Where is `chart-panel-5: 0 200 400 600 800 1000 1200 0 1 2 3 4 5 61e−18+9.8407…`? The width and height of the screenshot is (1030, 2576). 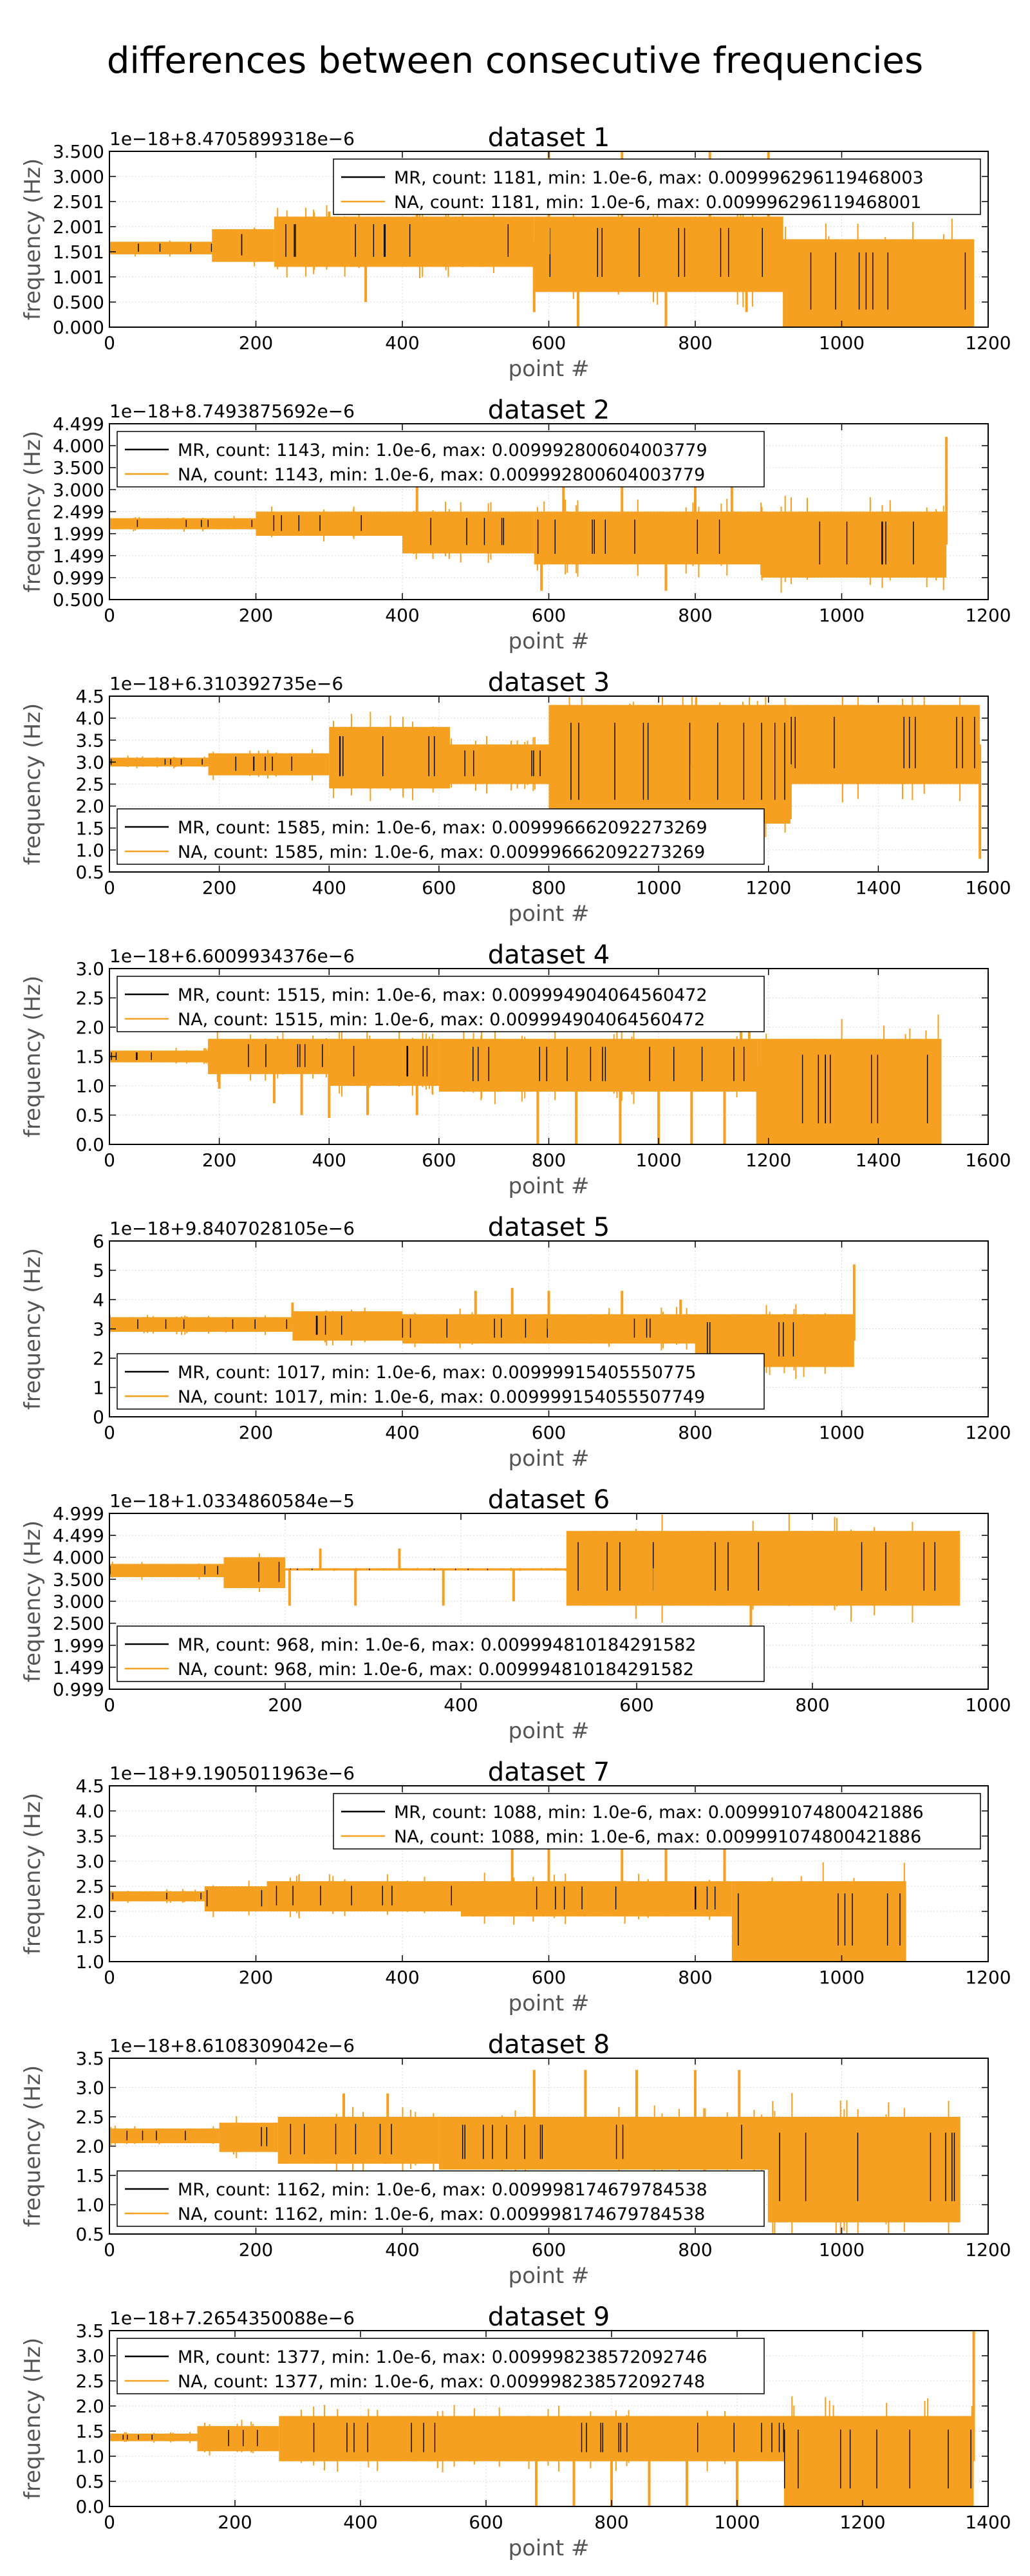
chart-panel-5: 0 200 400 600 800 1000 1200 0 1 2 3 4 5 61e−18+9.8407… is located at coordinates (515, 1343).